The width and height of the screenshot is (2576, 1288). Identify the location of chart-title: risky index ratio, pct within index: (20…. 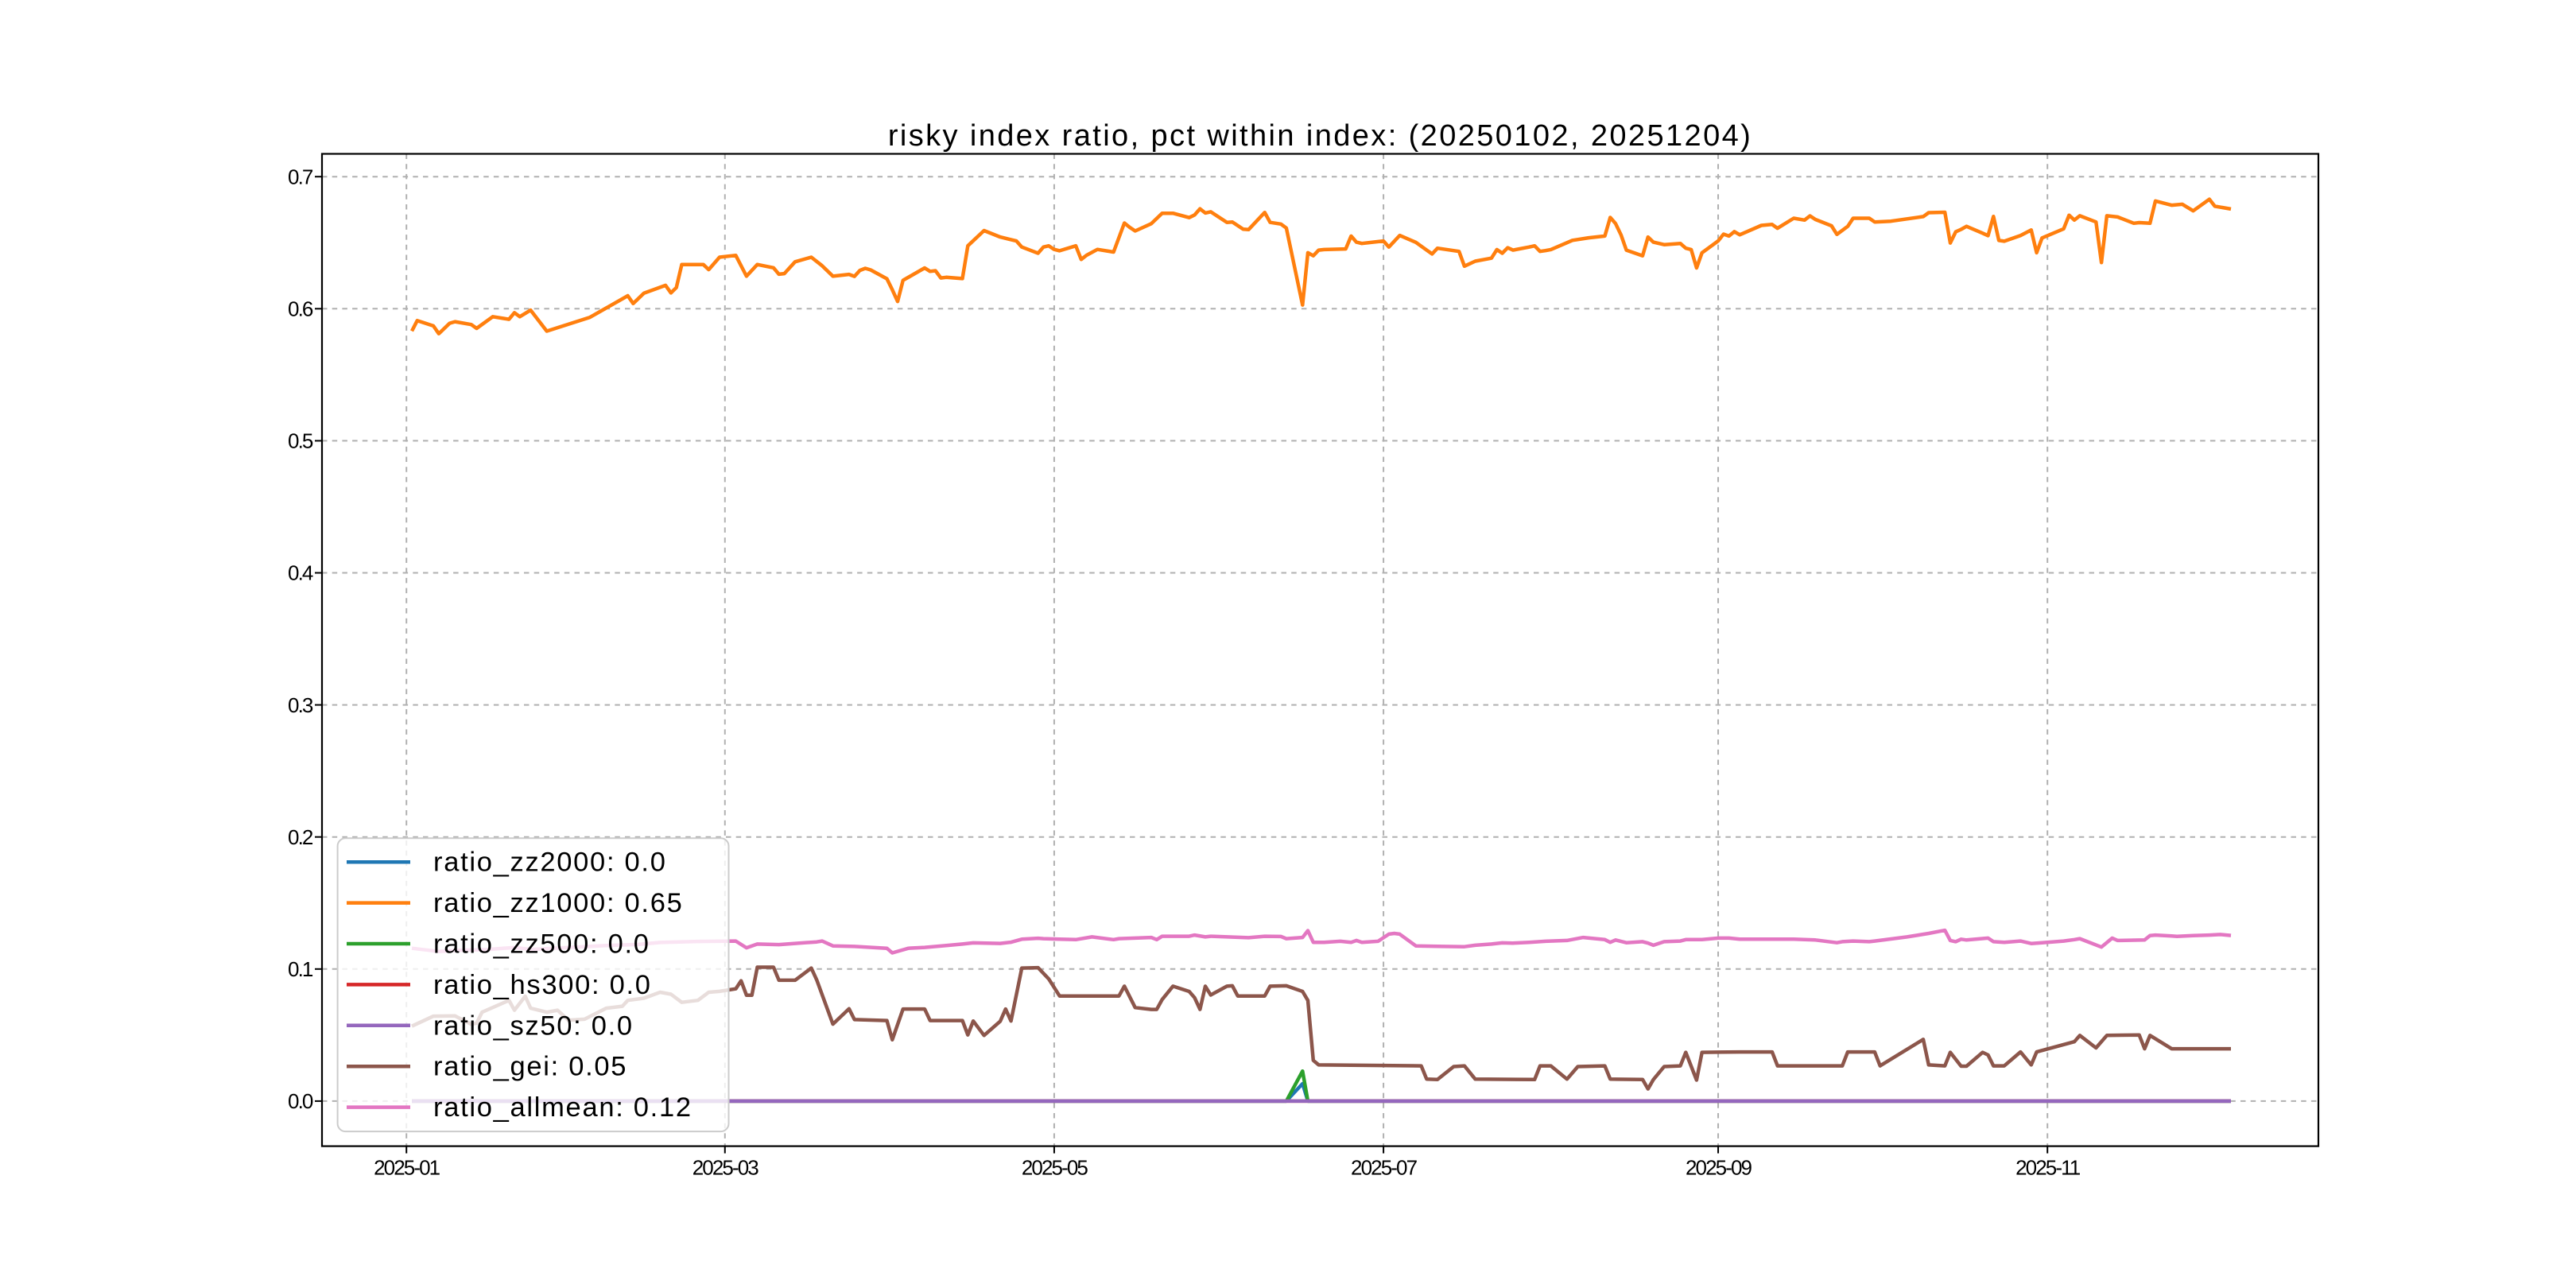
(1320, 136).